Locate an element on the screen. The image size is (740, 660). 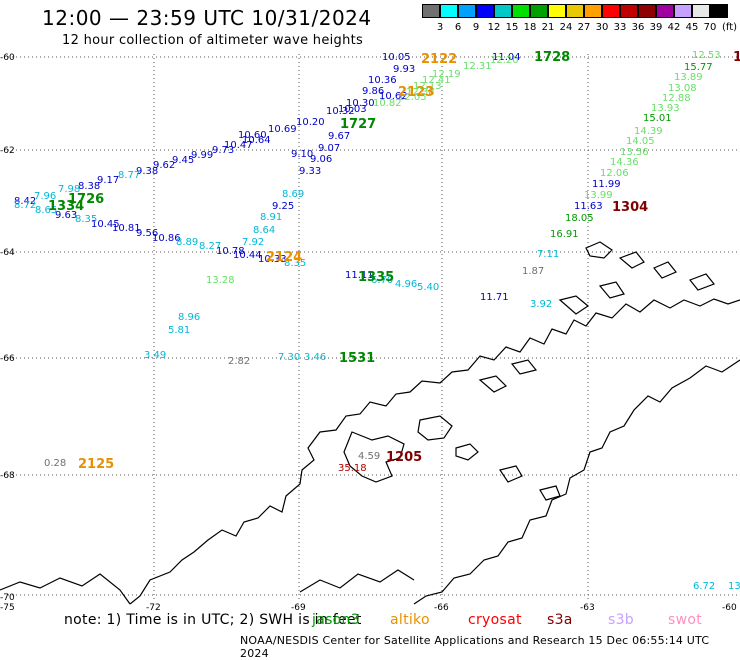
wave-height-label: 13 is located at coordinates (734, 586).